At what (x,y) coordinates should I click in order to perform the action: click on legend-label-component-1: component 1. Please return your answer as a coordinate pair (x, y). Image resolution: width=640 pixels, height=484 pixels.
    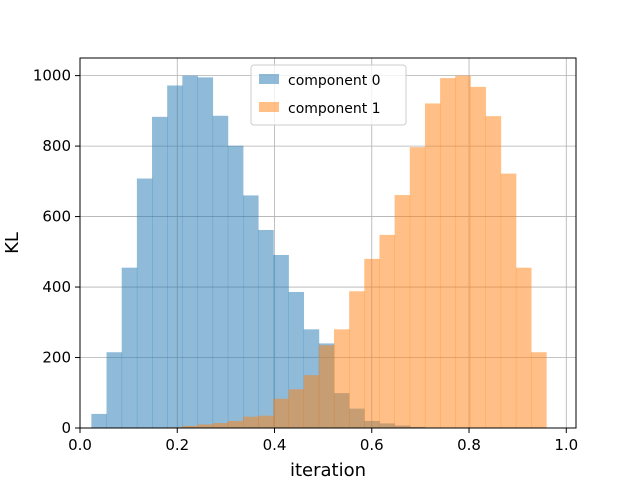
    Looking at the image, I should click on (334, 109).